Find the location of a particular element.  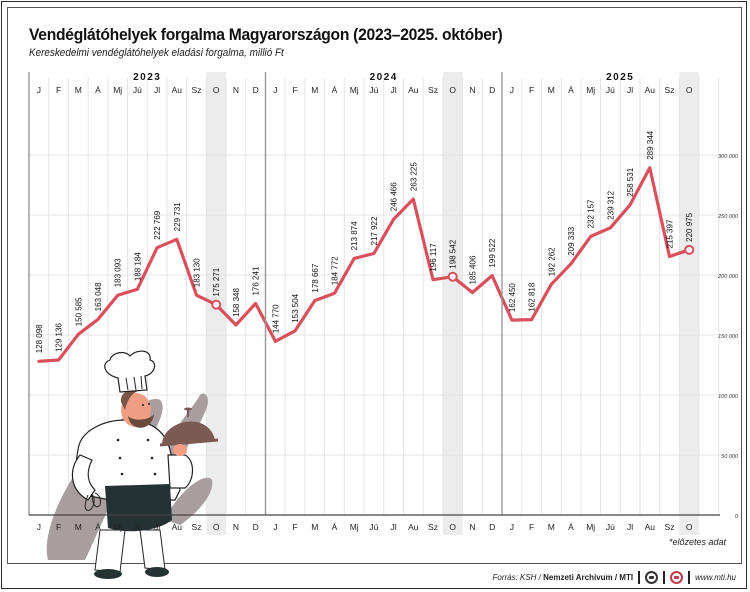

month-label: D is located at coordinates (256, 527).